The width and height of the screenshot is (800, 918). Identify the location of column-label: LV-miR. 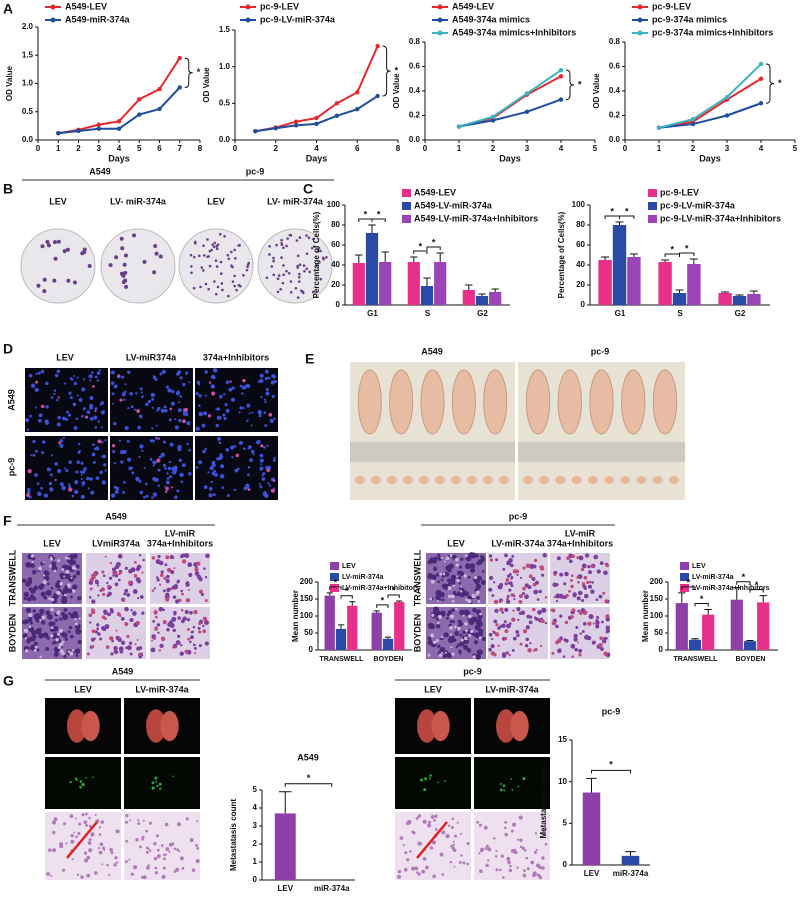
(180, 533).